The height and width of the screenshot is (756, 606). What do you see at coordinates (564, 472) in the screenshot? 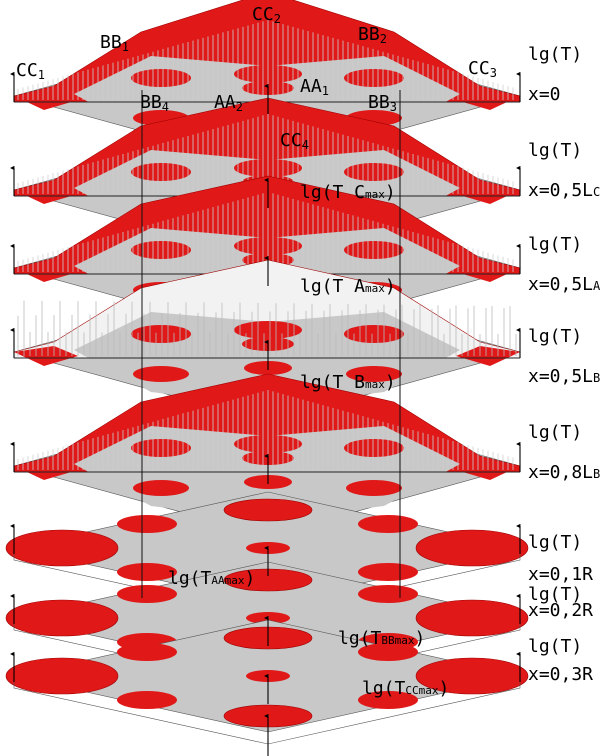
I see `position-label: x=0,8LB` at bounding box center [564, 472].